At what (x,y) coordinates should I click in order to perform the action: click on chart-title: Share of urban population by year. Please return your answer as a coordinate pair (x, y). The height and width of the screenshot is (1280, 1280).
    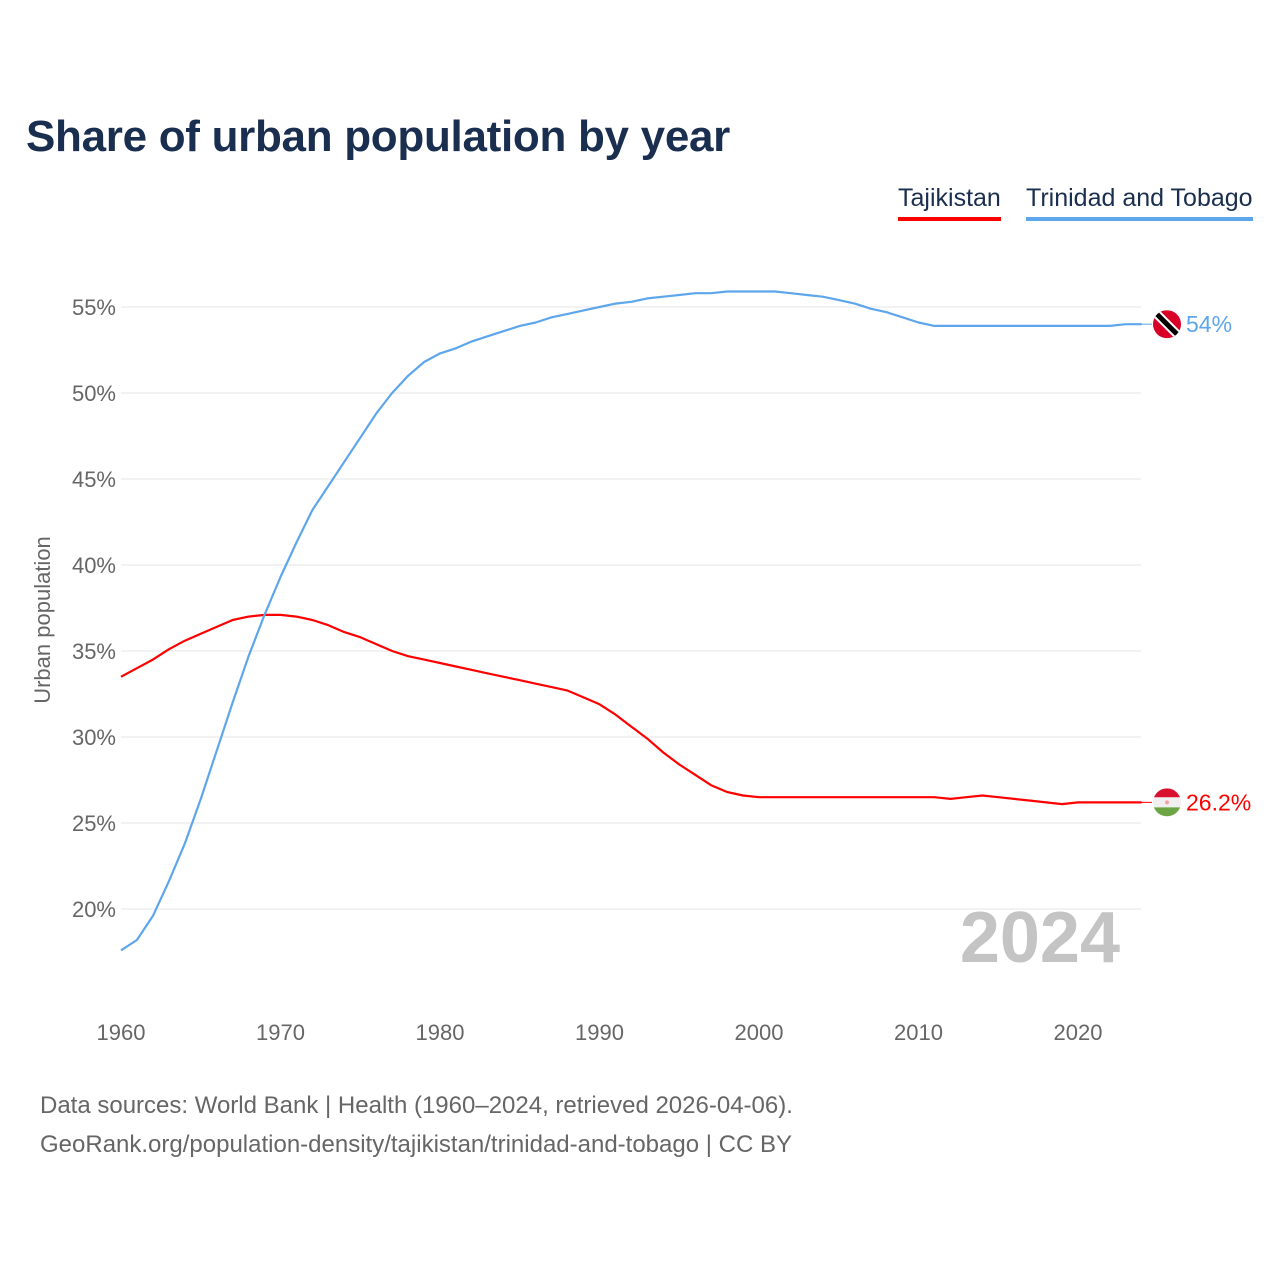
    Looking at the image, I should click on (378, 136).